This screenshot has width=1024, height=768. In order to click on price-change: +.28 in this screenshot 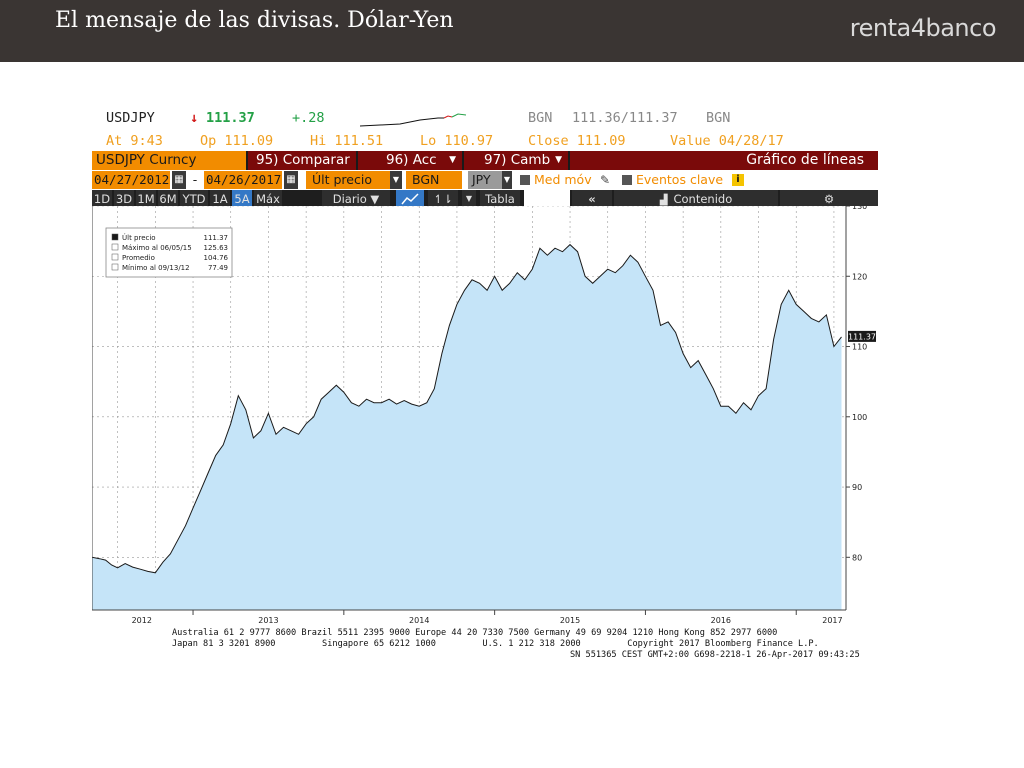, I will do `click(308, 118)`.